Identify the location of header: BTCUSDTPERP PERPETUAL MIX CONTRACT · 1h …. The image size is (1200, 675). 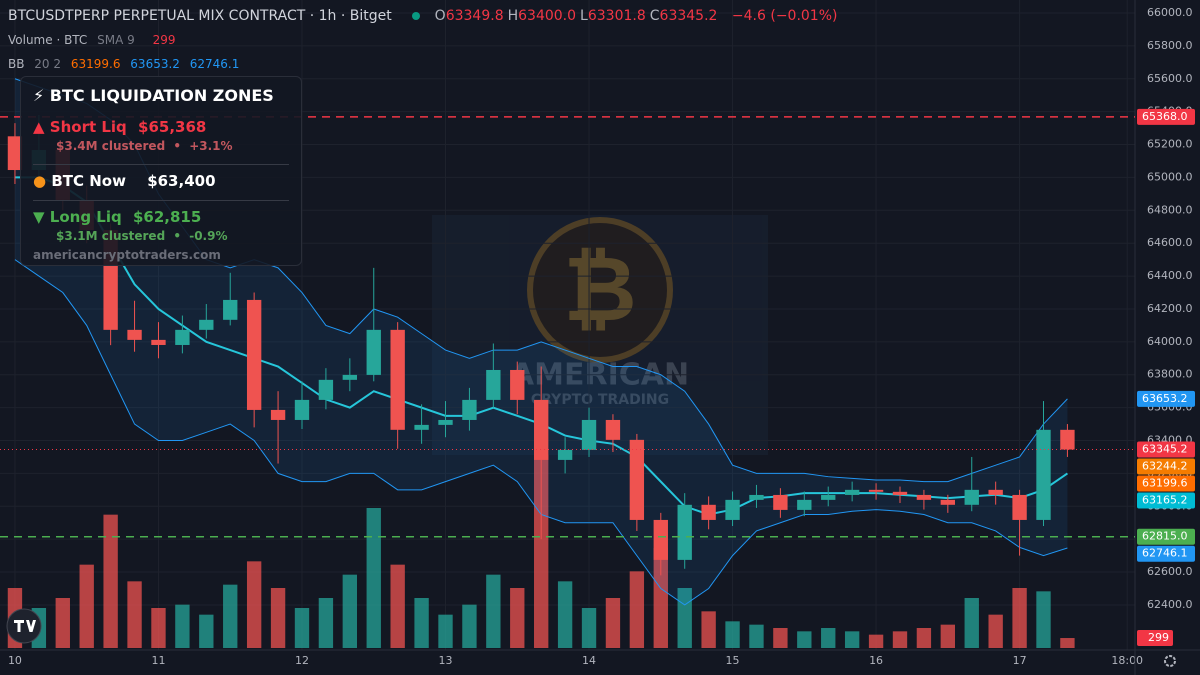
(425, 16).